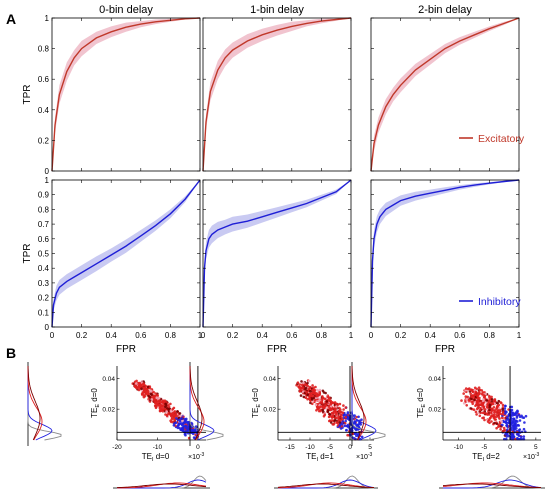  I want to click on x-tick-label: 1, so click(519, 335).